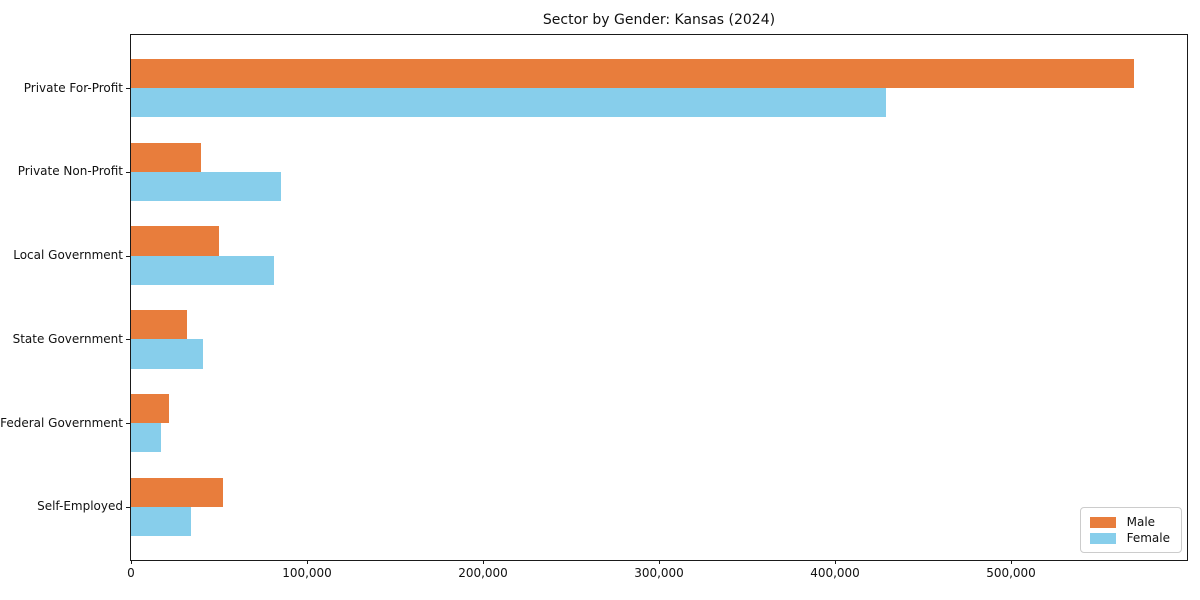 The image size is (1200, 600). I want to click on bar-female-local-government, so click(202, 270).